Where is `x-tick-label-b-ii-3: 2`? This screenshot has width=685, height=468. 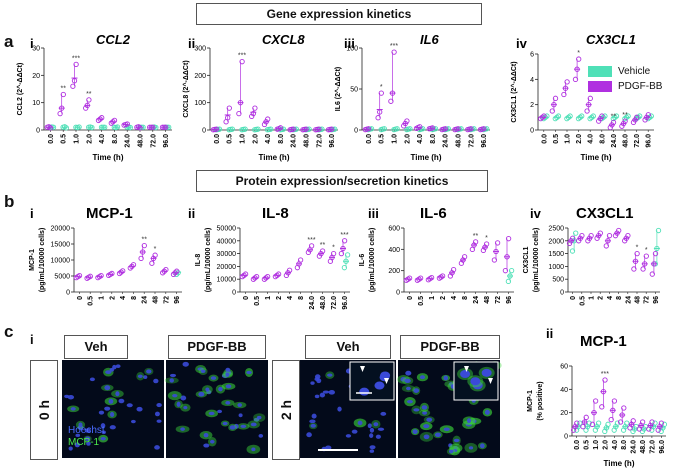 x-tick-label-b-ii-3: 2 is located at coordinates (279, 298).